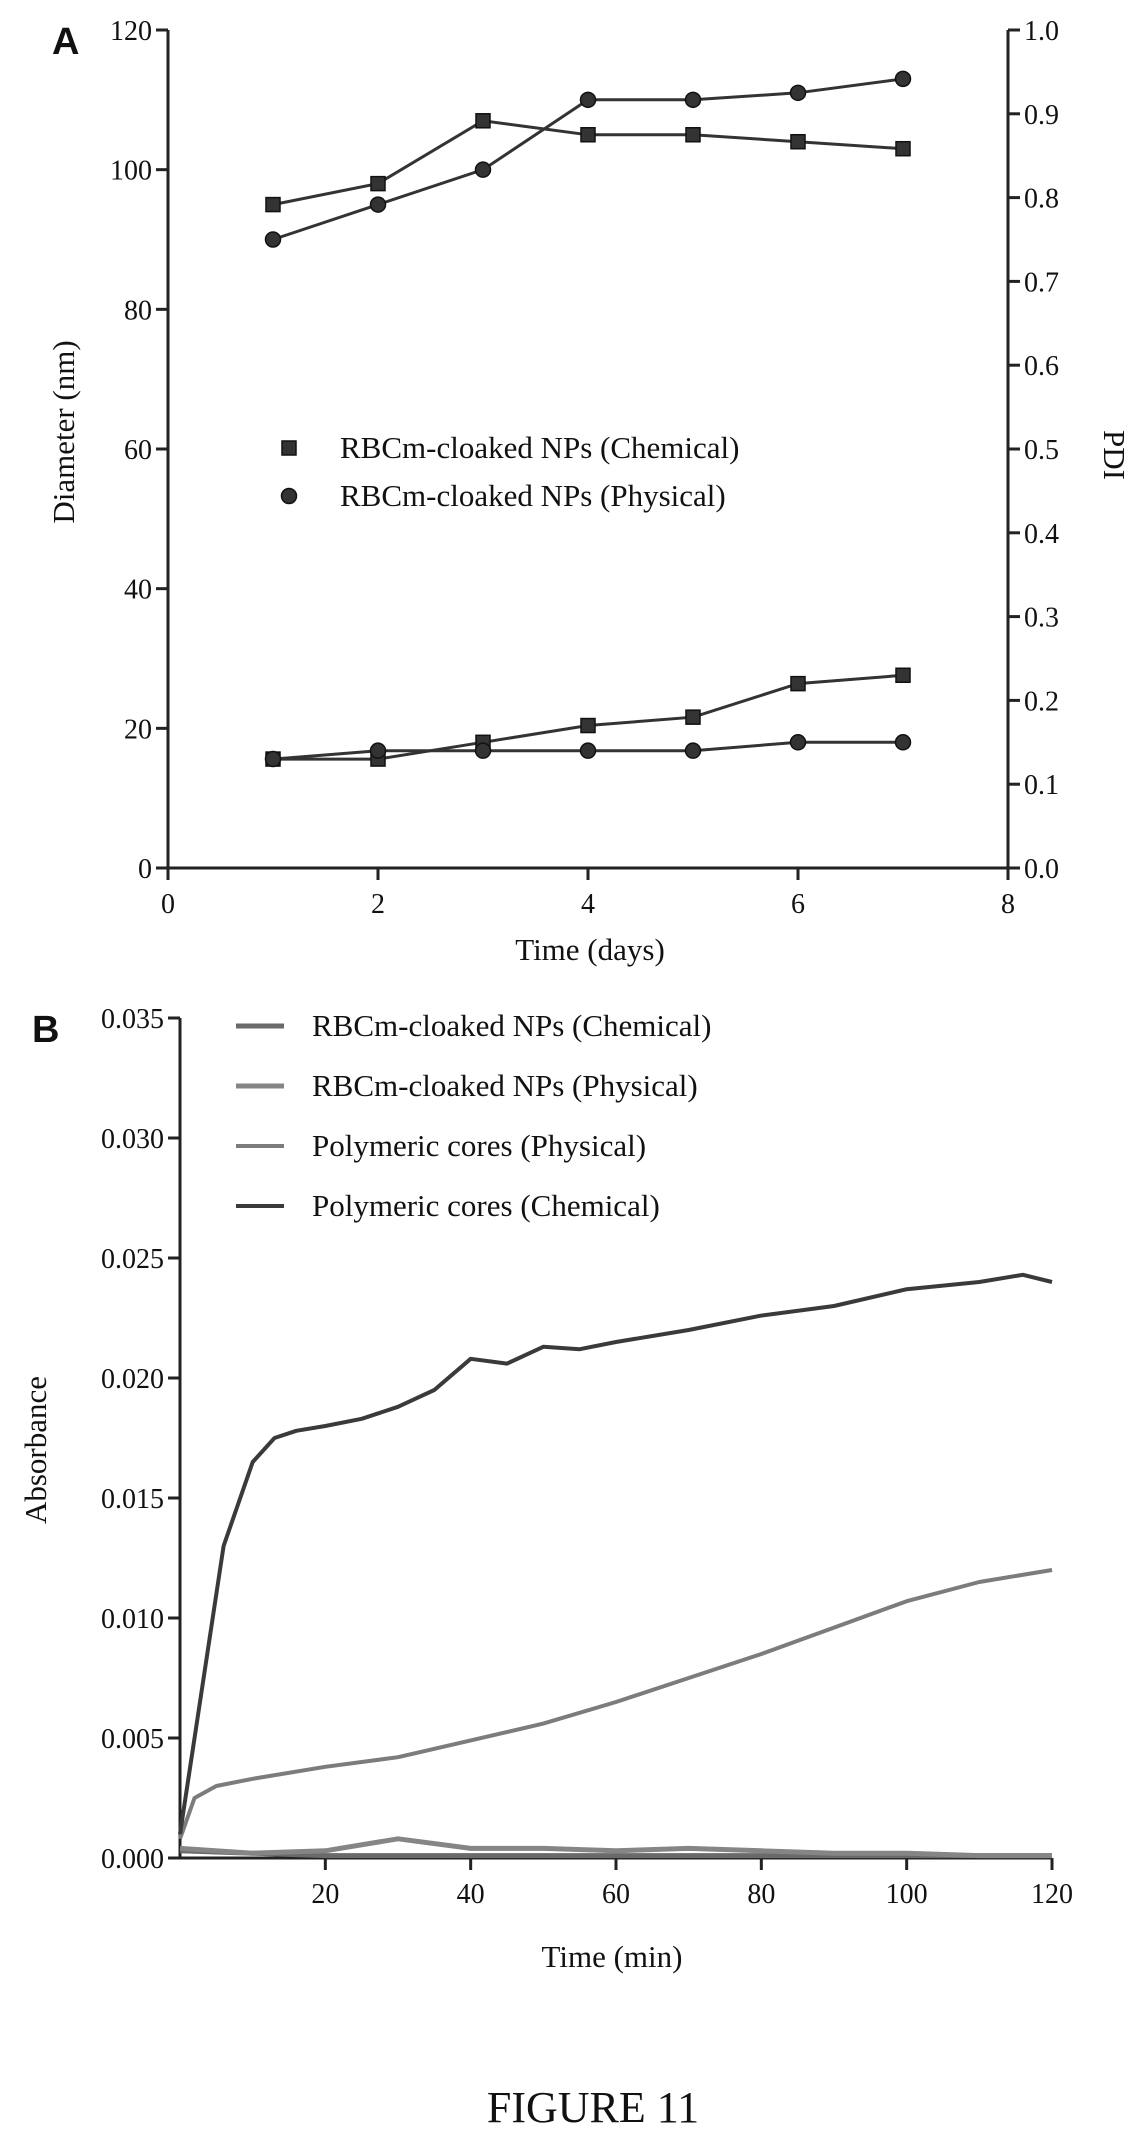  Describe the element at coordinates (1052, 1894) in the screenshot. I see `panel-b-x-tick-label: 120` at that location.